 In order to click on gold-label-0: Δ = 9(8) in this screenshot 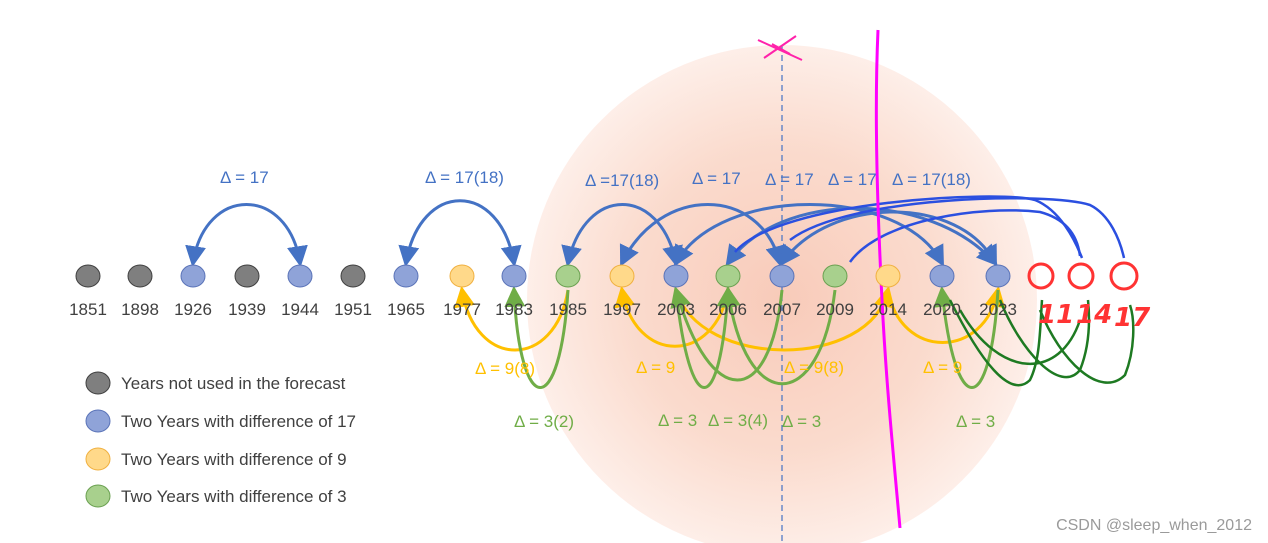, I will do `click(505, 368)`.